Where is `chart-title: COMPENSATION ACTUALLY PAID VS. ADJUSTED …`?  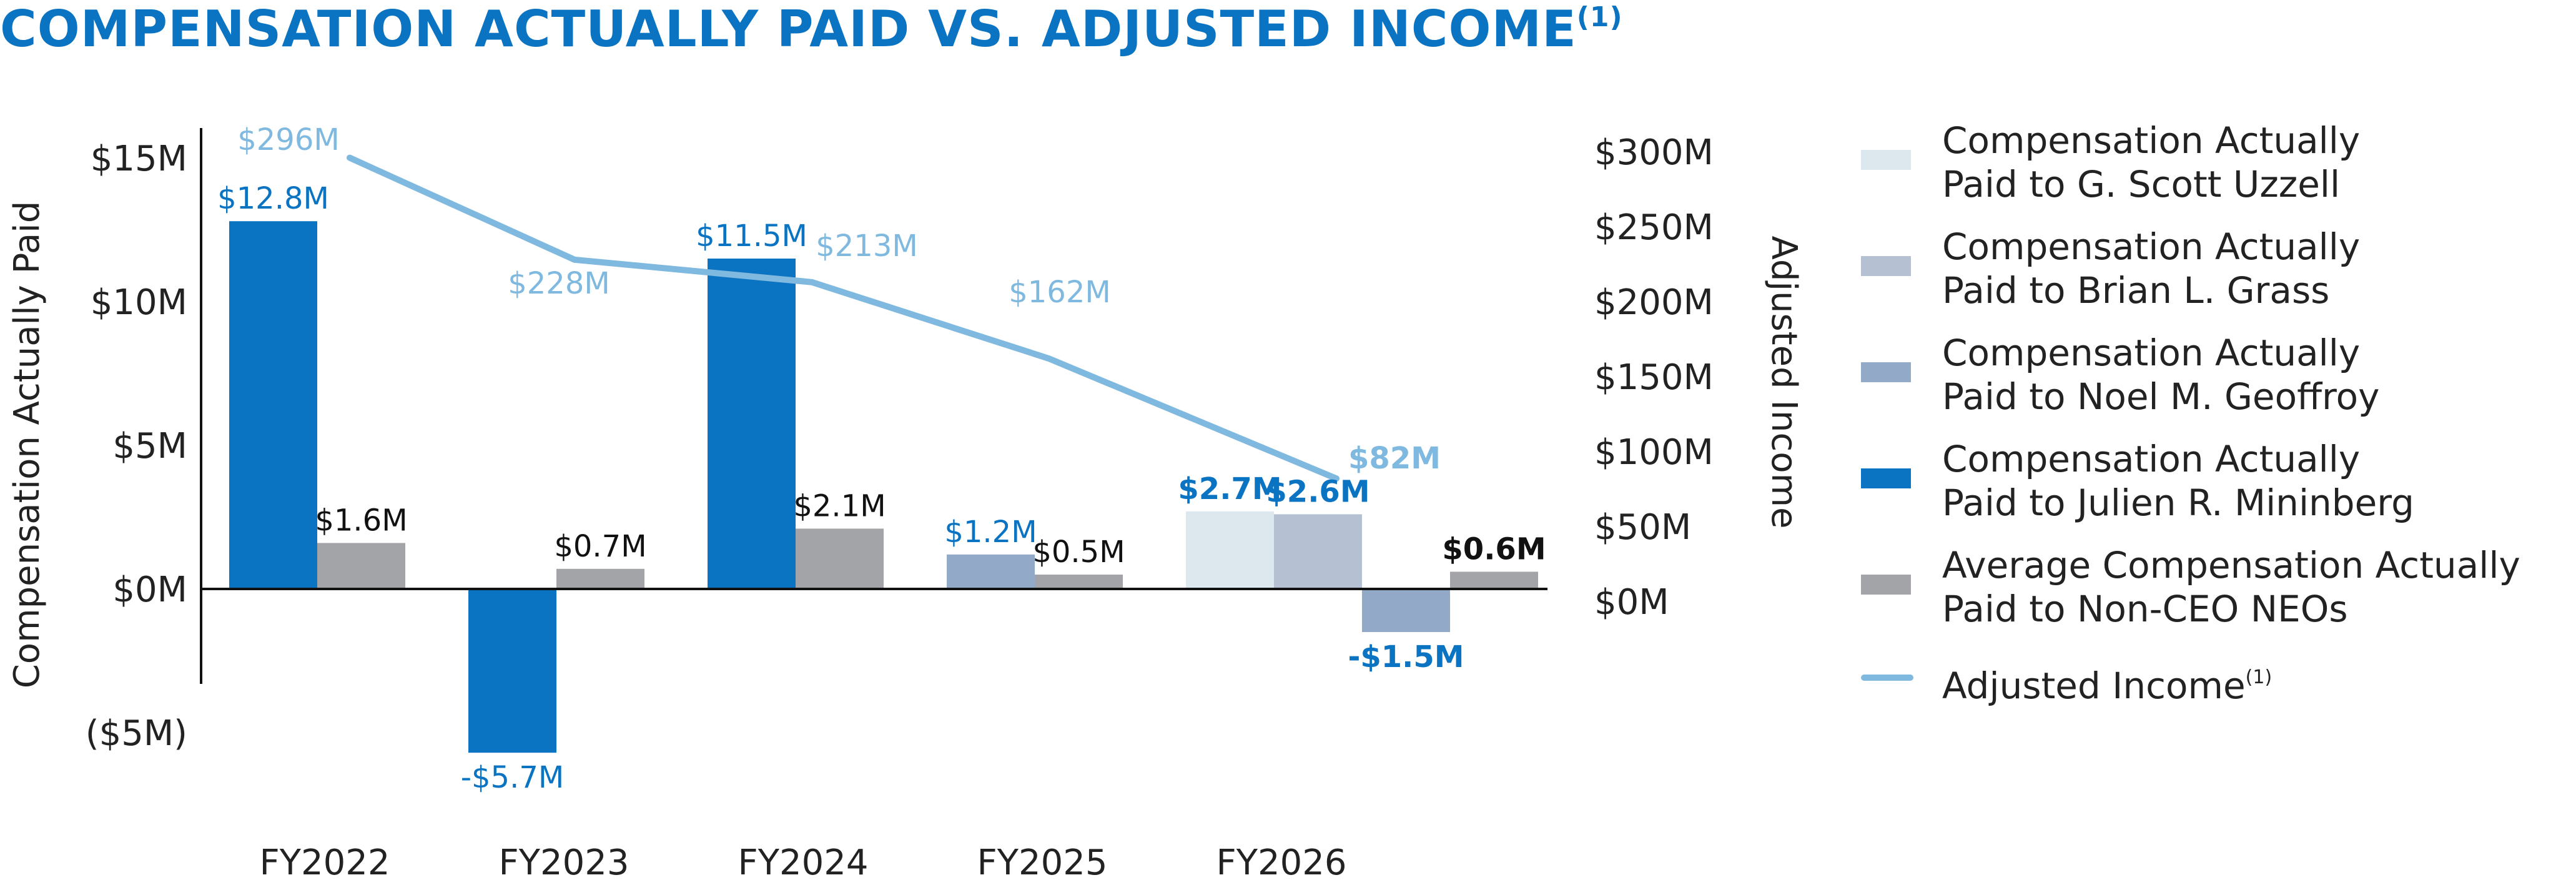
chart-title: COMPENSATION ACTUALLY PAID VS. ADJUSTED … is located at coordinates (811, 29).